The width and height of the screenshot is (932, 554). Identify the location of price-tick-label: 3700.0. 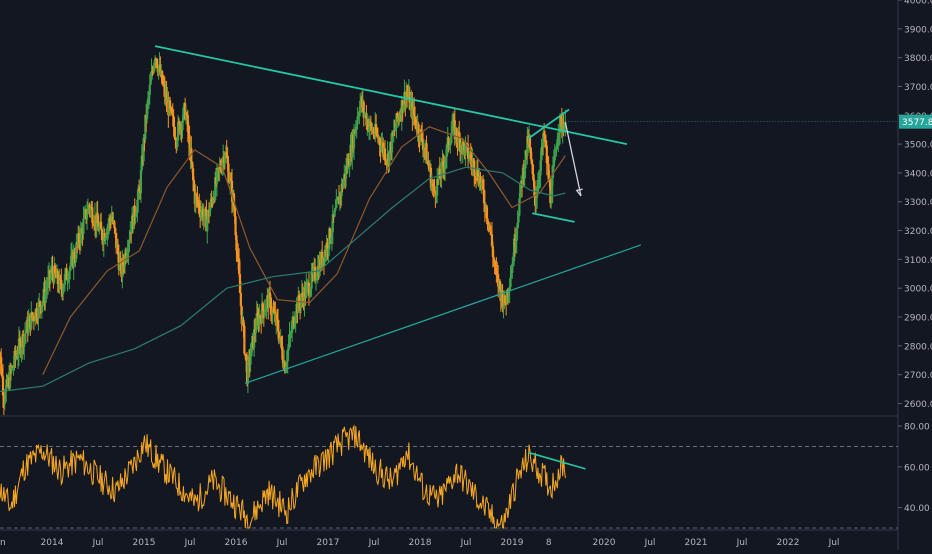
(918, 88).